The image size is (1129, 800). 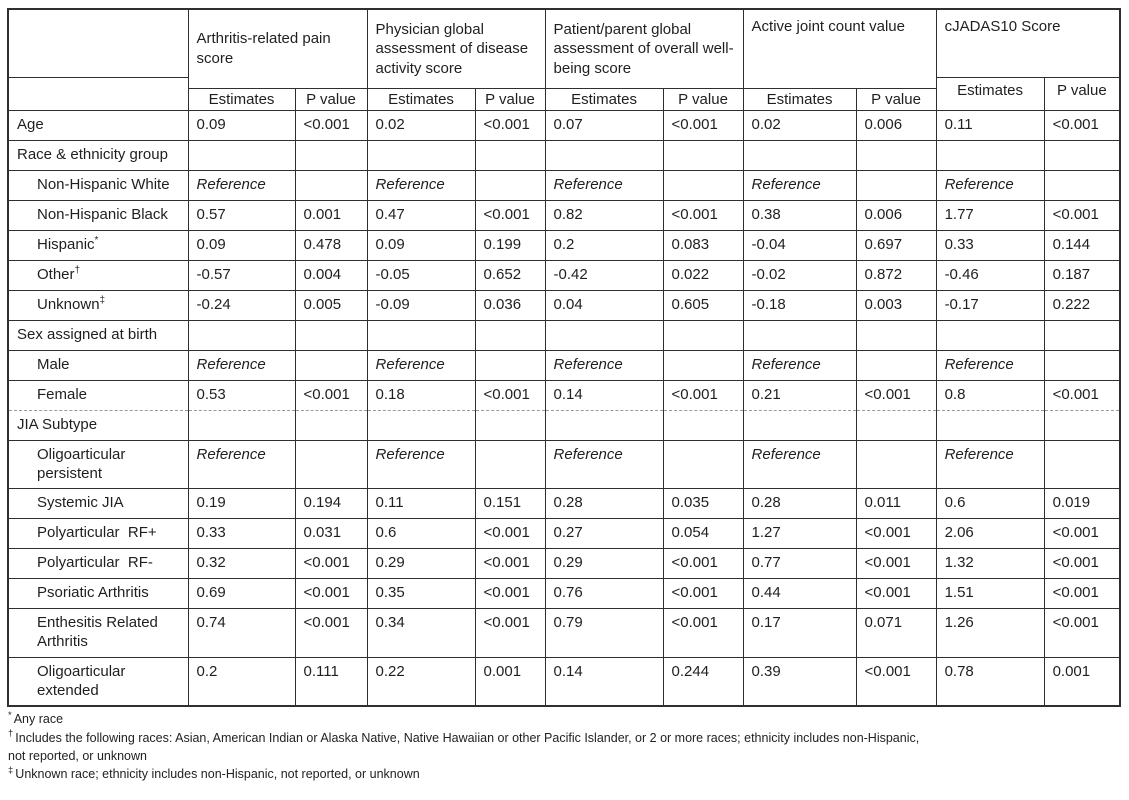 What do you see at coordinates (839, 48) in the screenshot?
I see `column-group-active-joint-count: Active joint count value` at bounding box center [839, 48].